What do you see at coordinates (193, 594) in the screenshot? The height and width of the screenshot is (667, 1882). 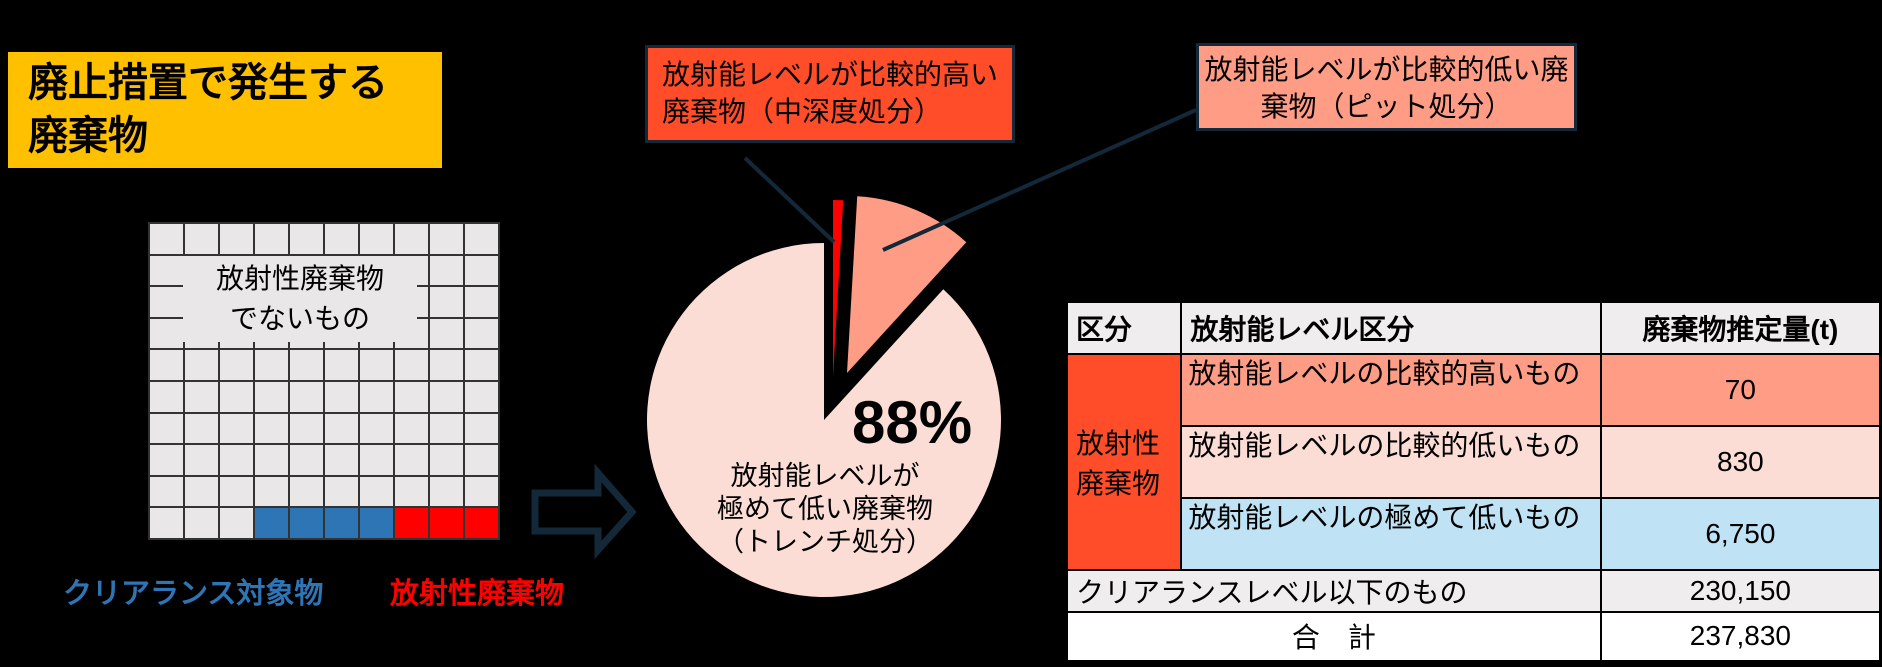 I see `legend-clearance-label: クリアランス対象物` at bounding box center [193, 594].